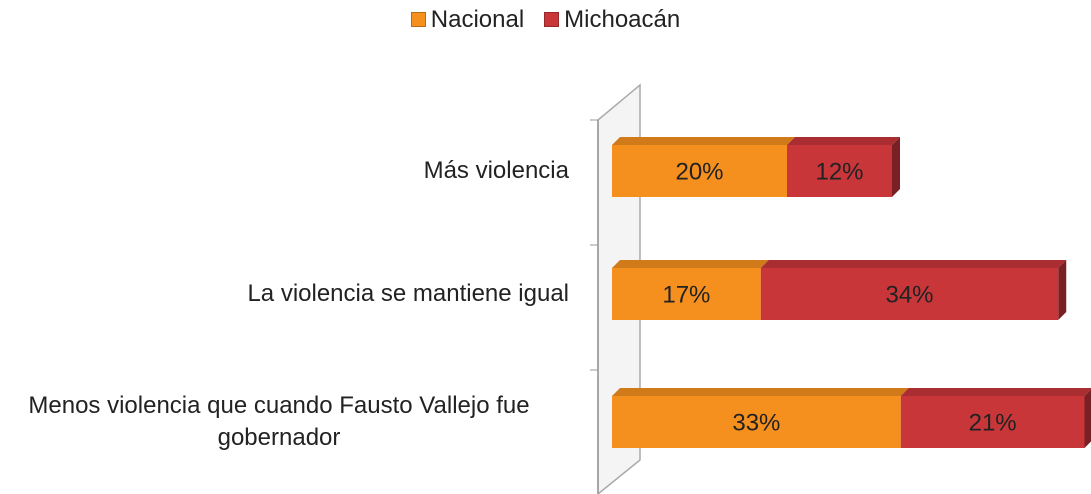 The image size is (1091, 494). I want to click on legend-label: Nacional, so click(477, 19).